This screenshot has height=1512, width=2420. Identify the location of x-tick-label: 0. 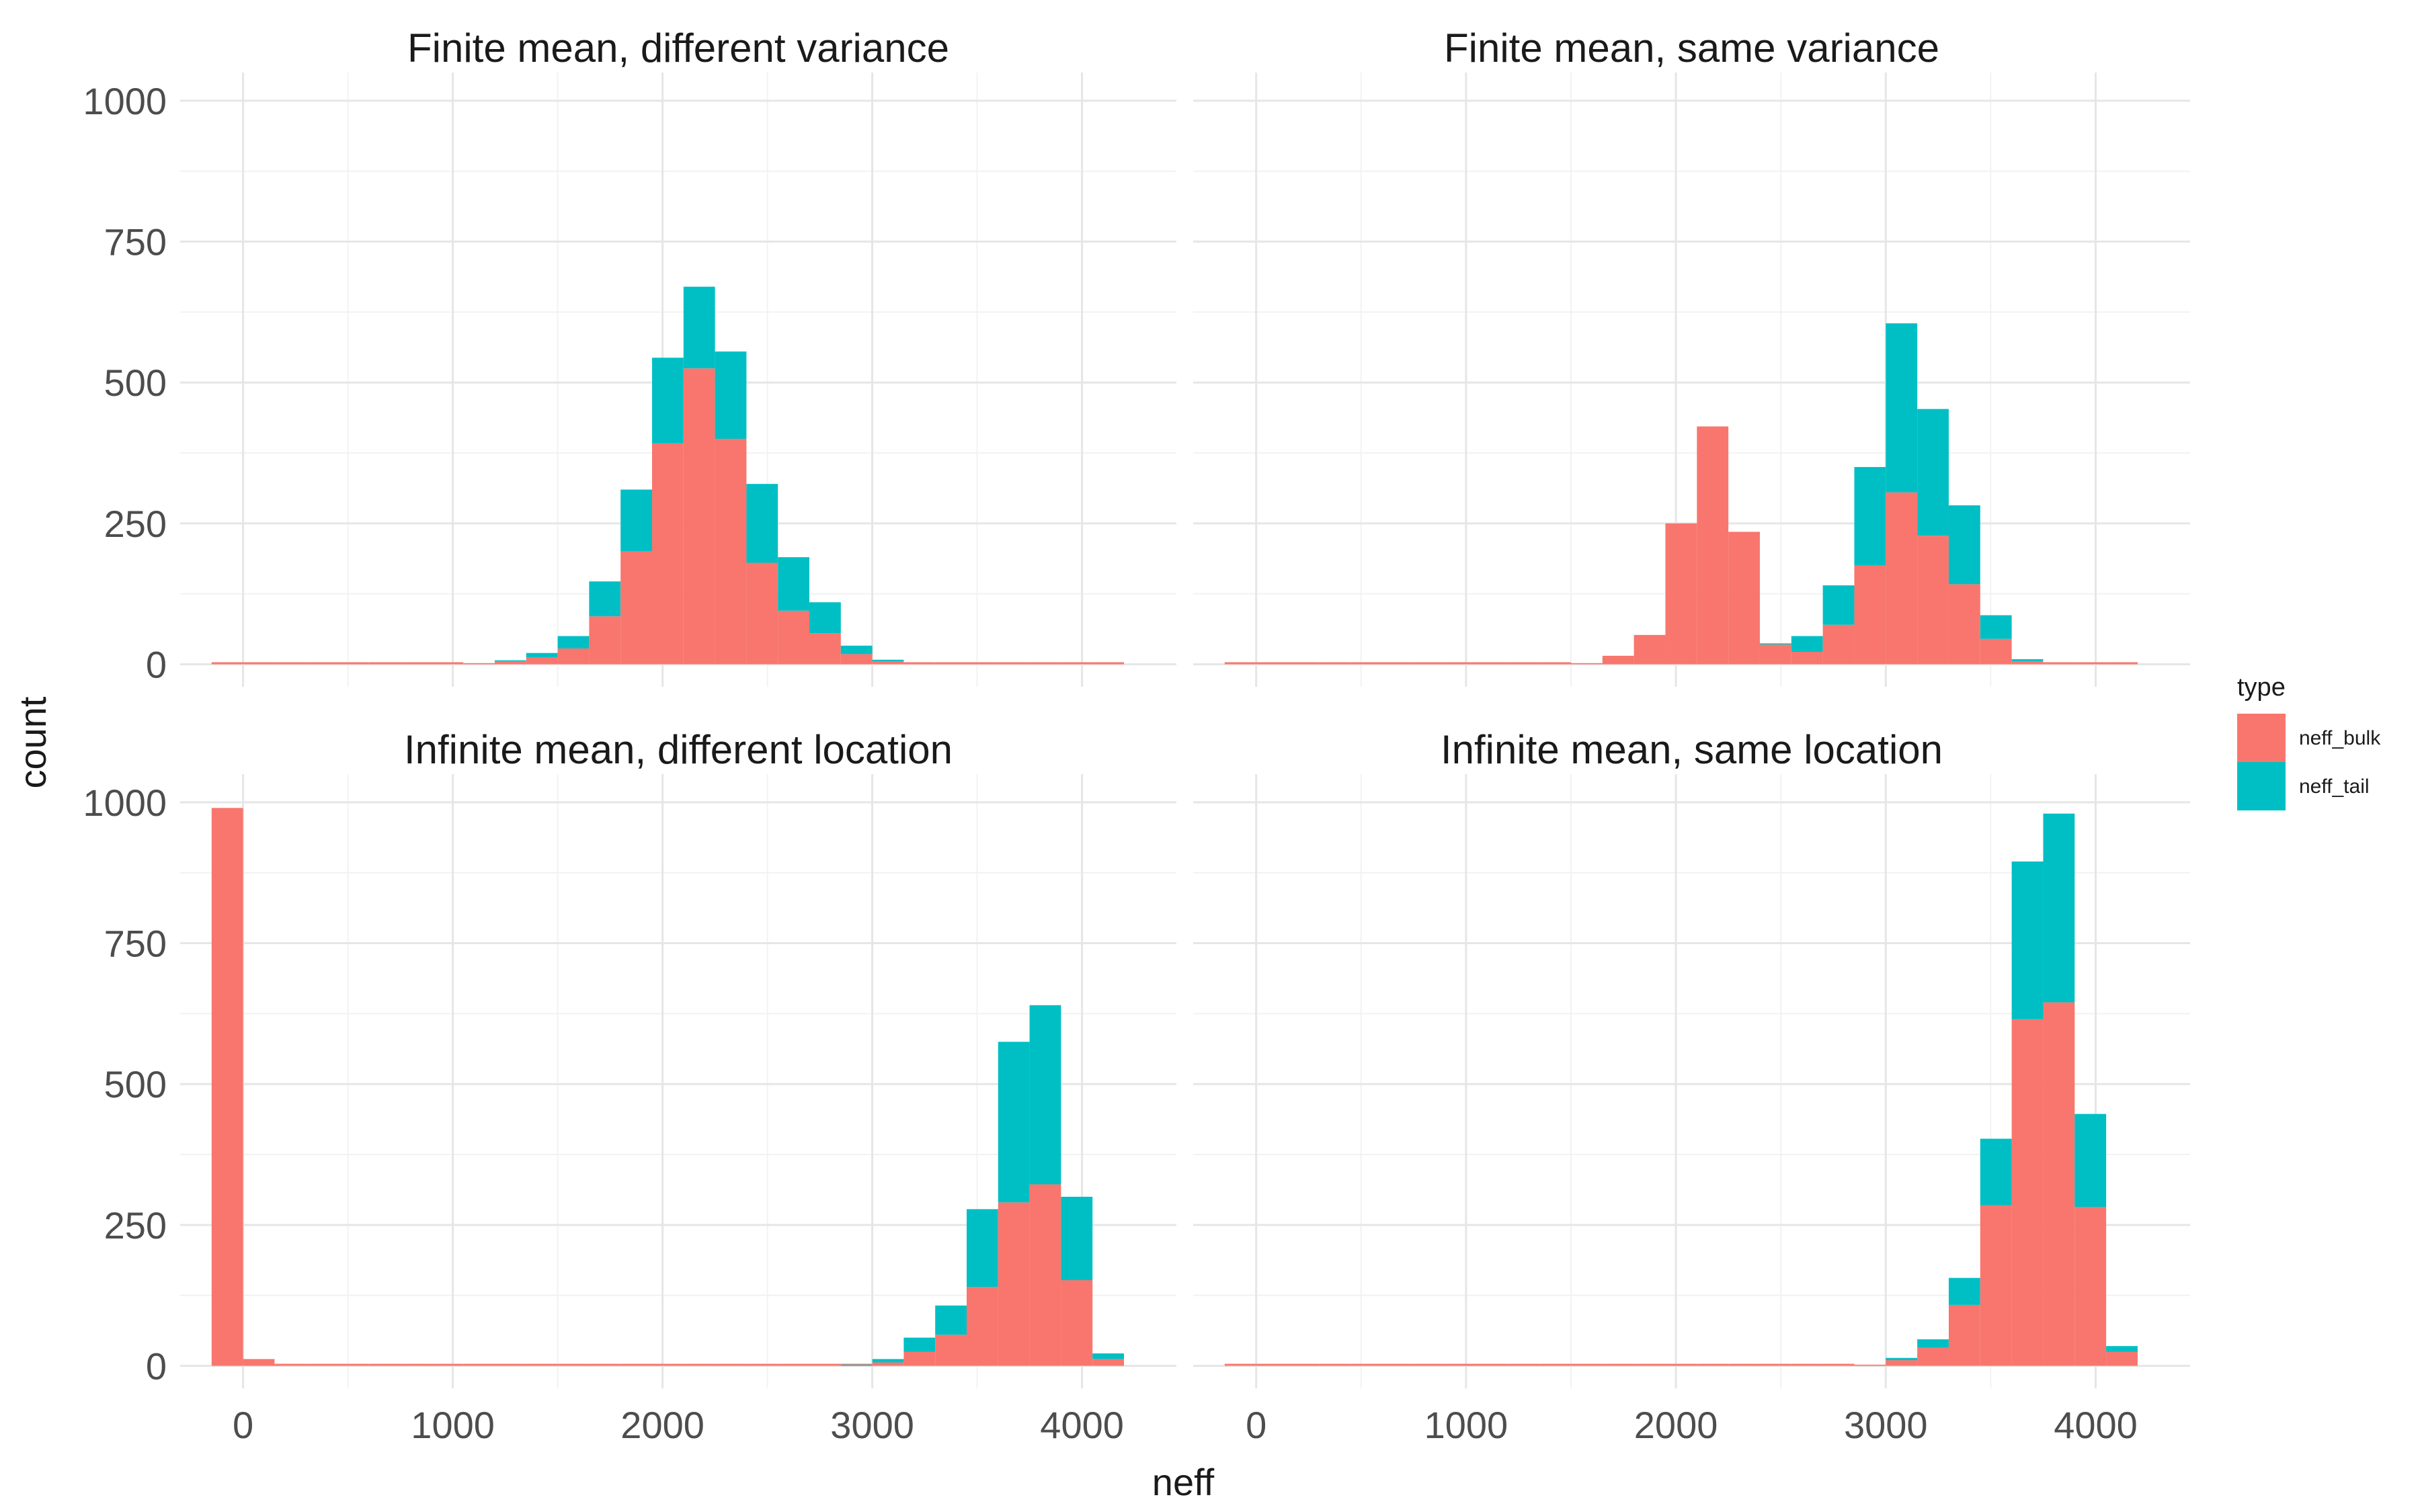
(243, 1425).